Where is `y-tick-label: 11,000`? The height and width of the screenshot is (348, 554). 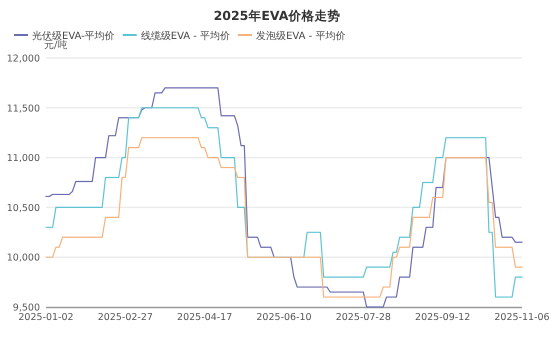
y-tick-label: 11,000 is located at coordinates (23, 158).